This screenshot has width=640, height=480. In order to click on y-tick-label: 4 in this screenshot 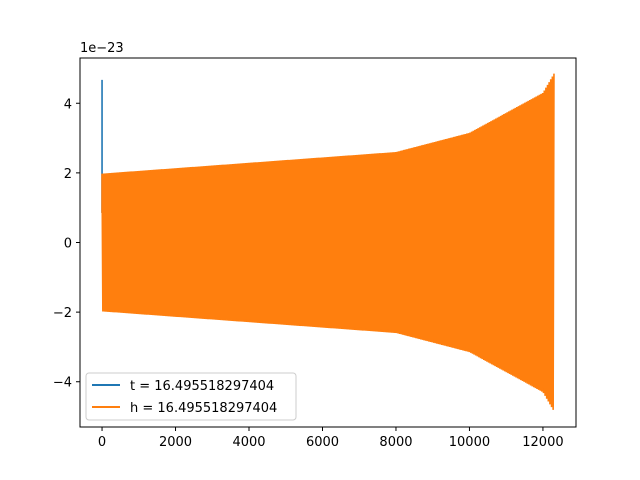, I will do `click(68, 104)`.